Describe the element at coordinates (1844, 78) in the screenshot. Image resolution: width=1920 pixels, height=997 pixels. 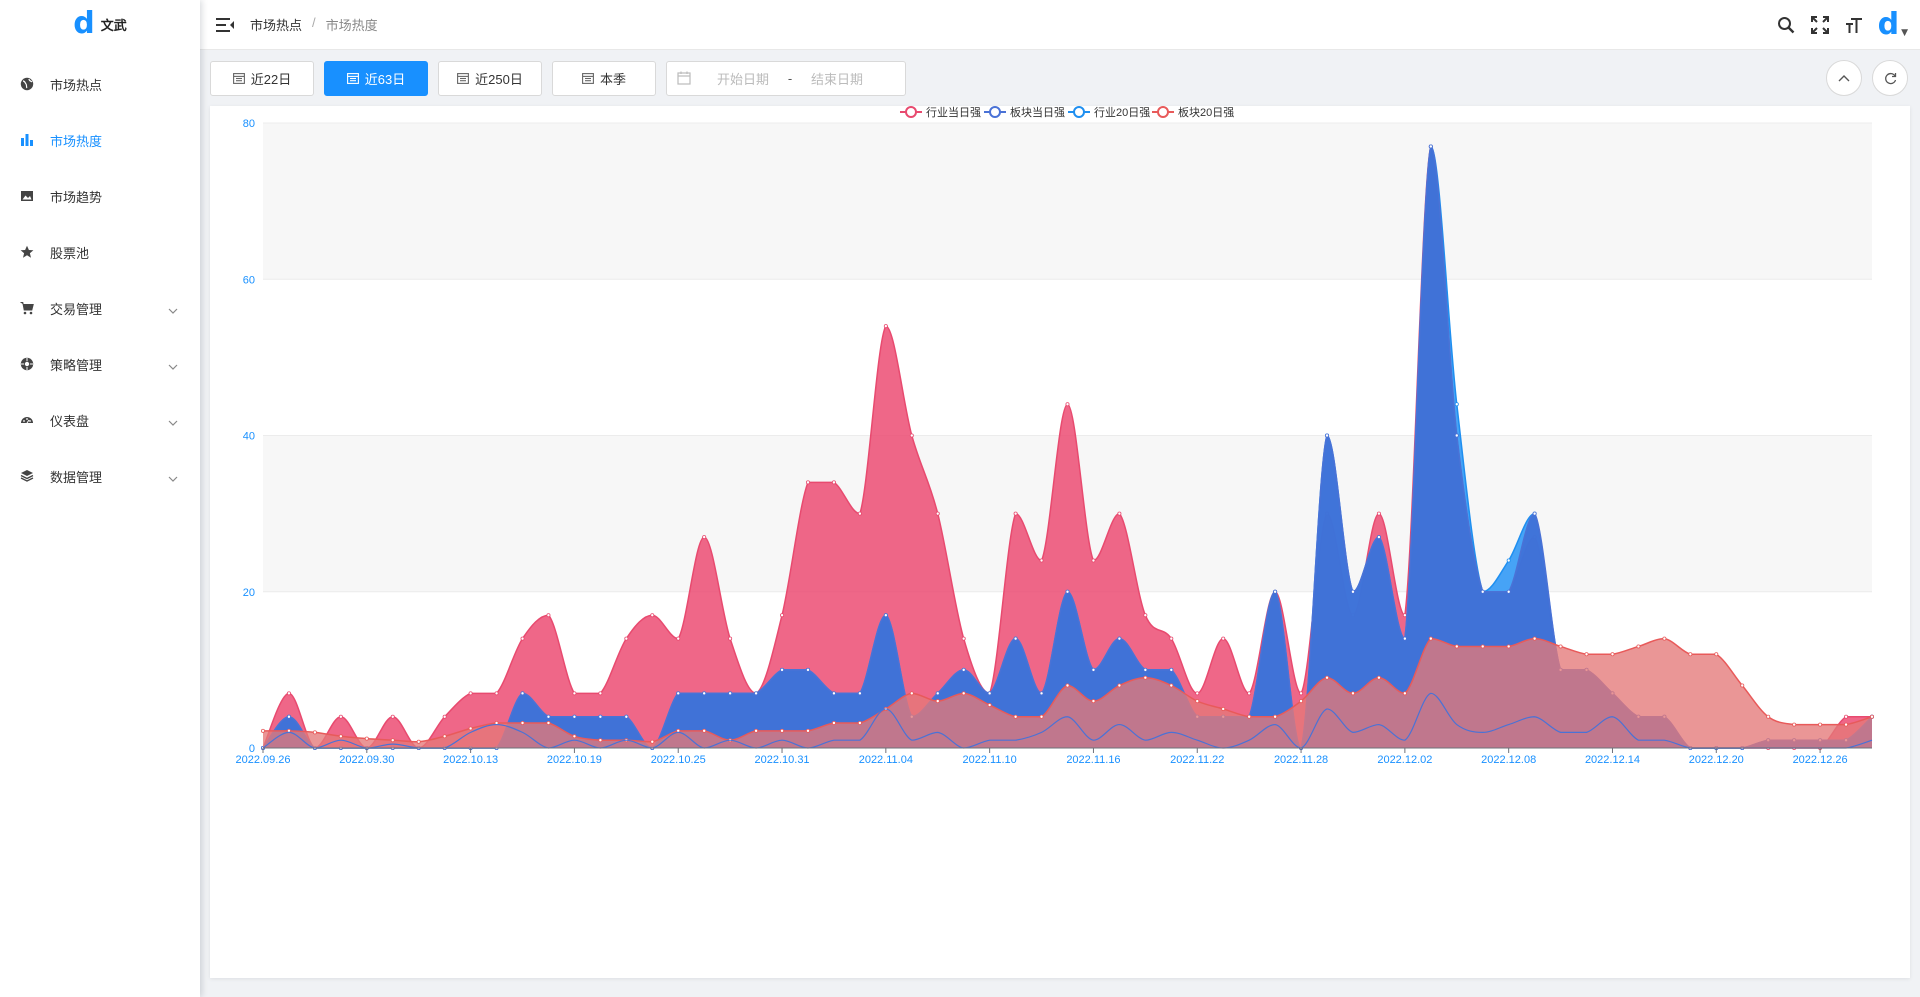
I see `collapse-button` at that location.